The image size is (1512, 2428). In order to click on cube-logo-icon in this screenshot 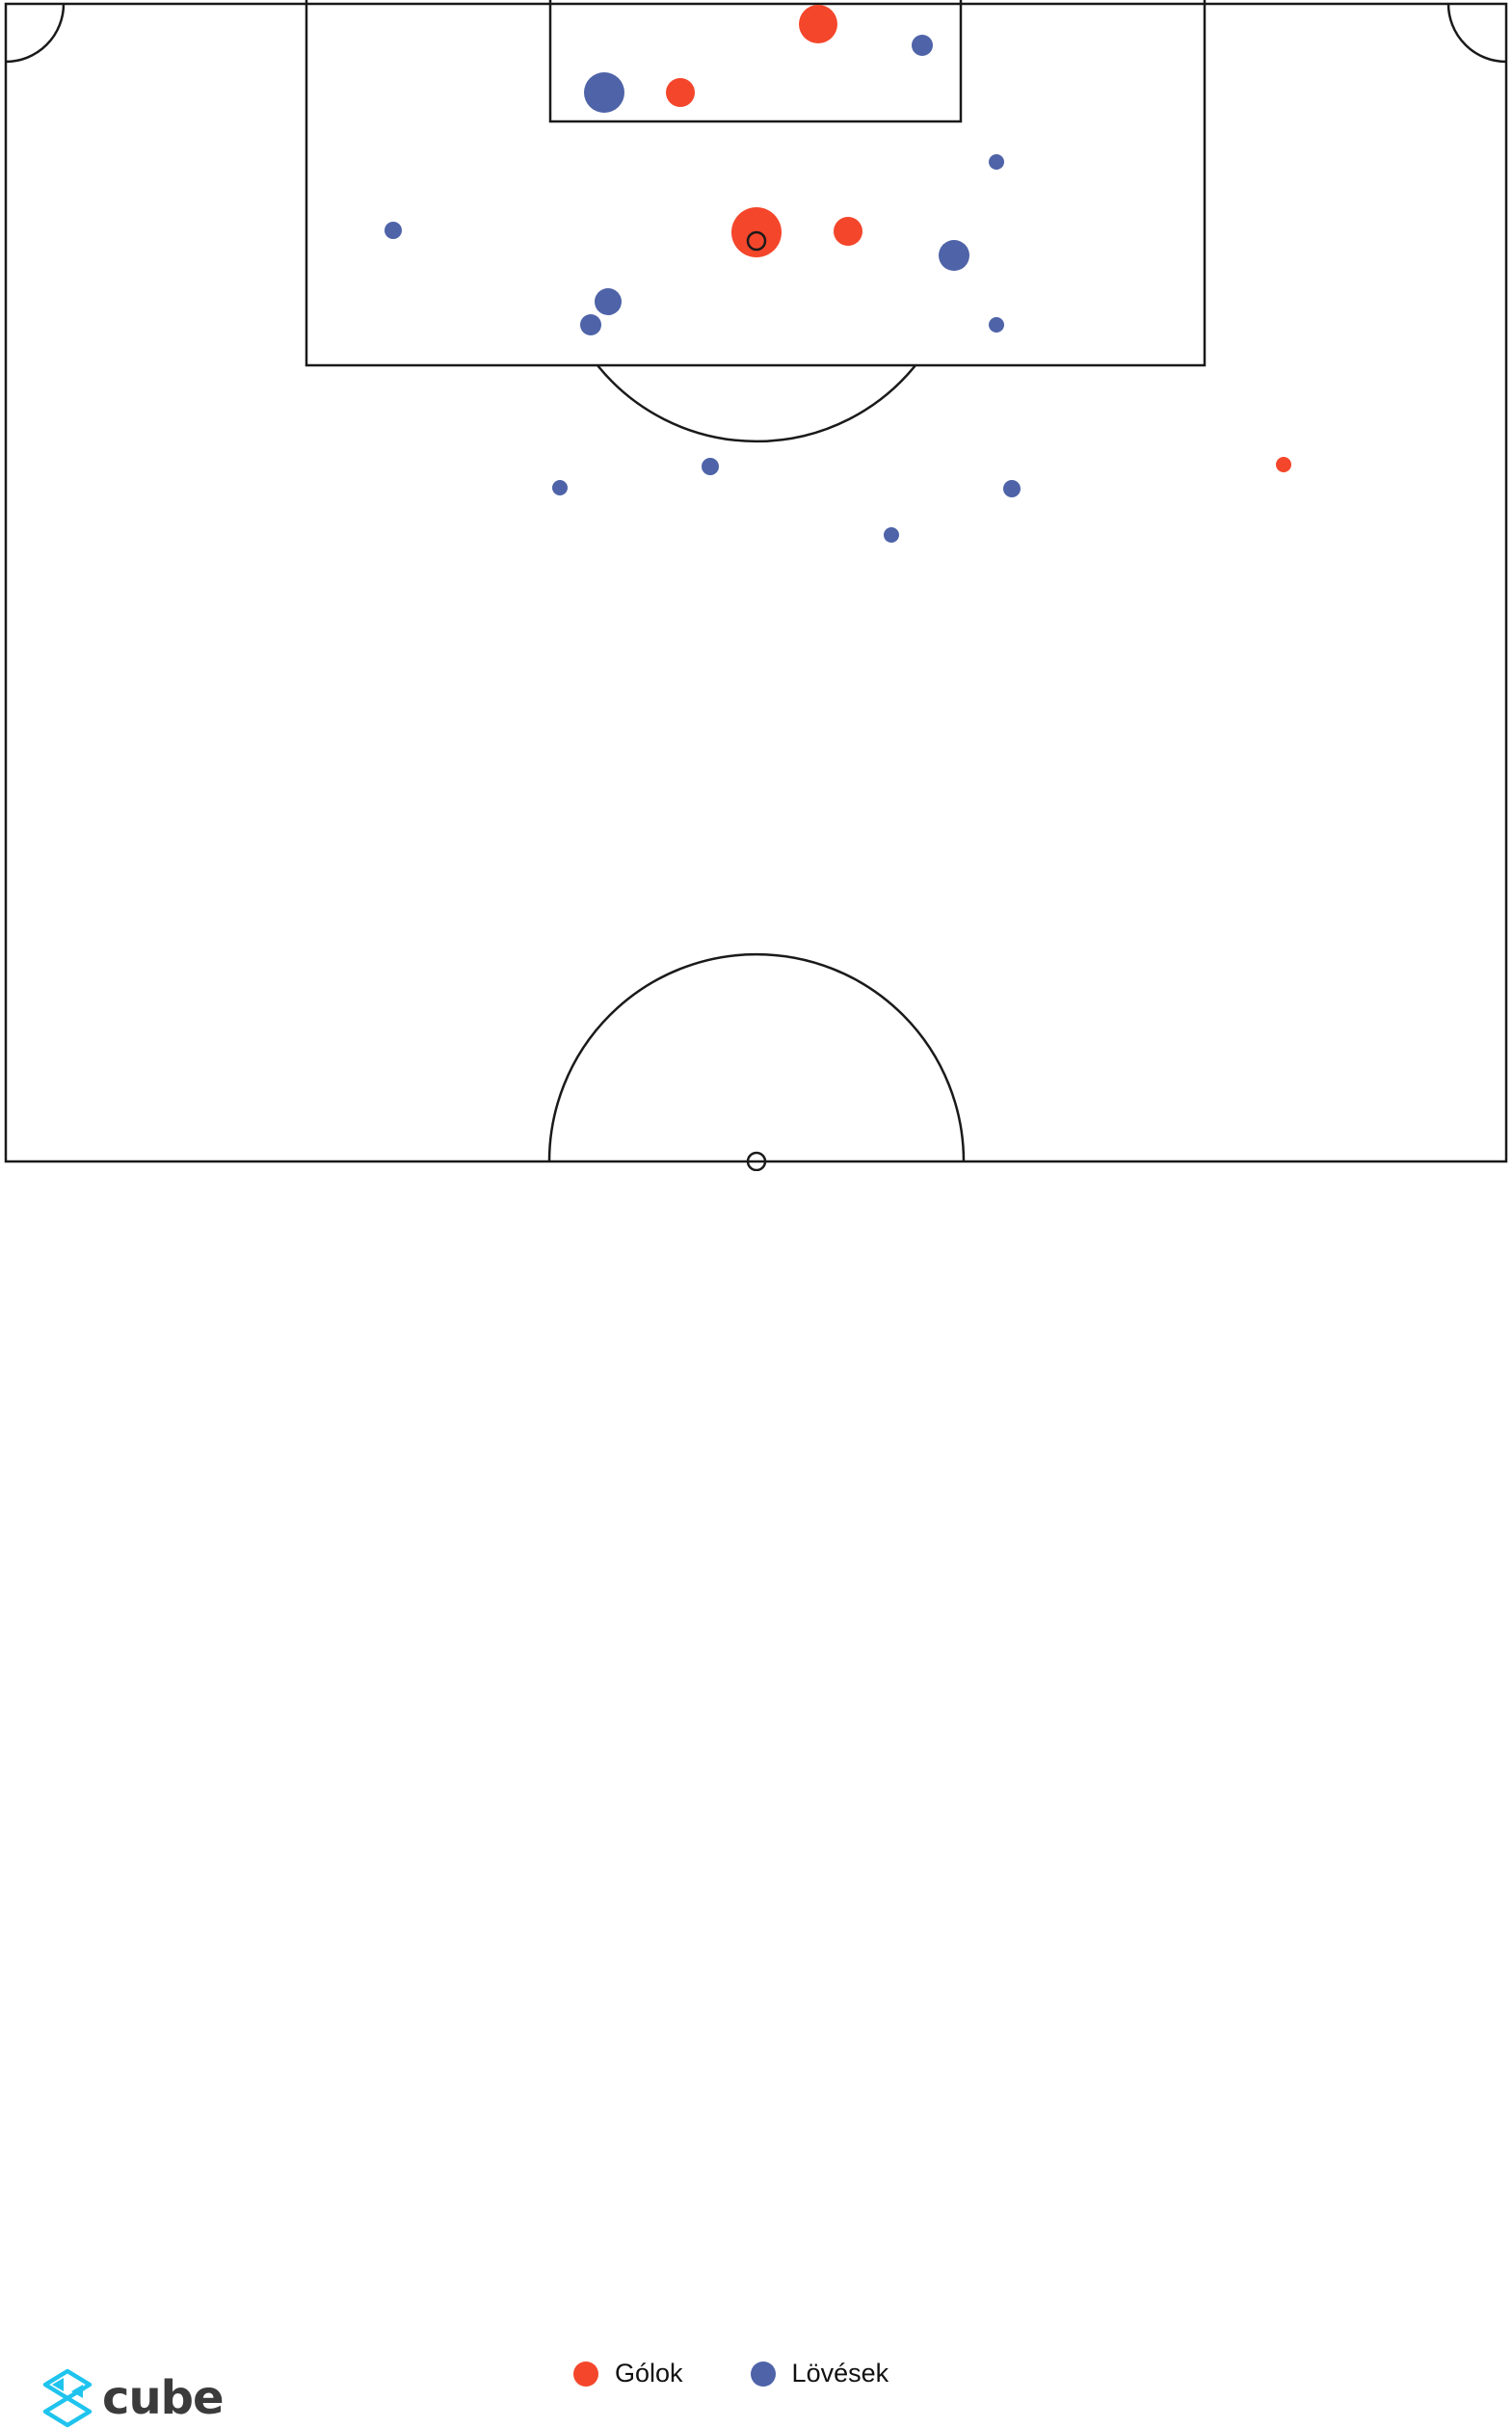, I will do `click(67, 2398)`.